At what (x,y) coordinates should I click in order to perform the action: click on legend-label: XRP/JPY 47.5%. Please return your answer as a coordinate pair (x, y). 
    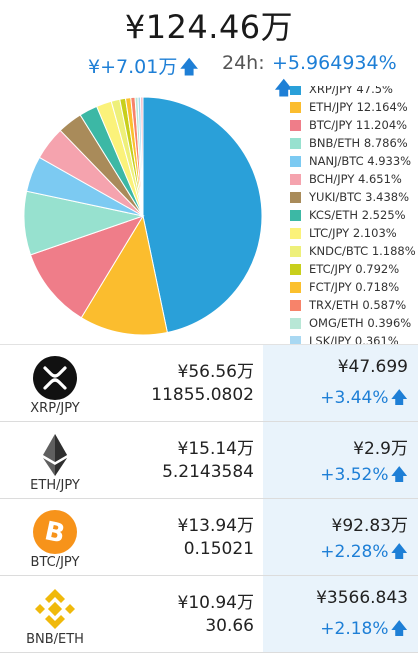
    Looking at the image, I should click on (351, 91).